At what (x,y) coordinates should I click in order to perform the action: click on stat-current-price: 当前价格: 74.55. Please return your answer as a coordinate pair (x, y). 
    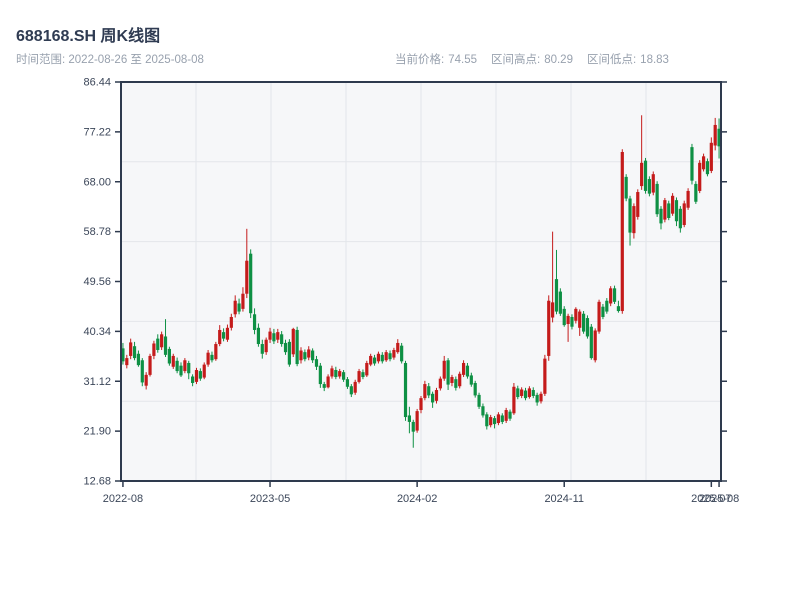
    Looking at the image, I should click on (436, 59).